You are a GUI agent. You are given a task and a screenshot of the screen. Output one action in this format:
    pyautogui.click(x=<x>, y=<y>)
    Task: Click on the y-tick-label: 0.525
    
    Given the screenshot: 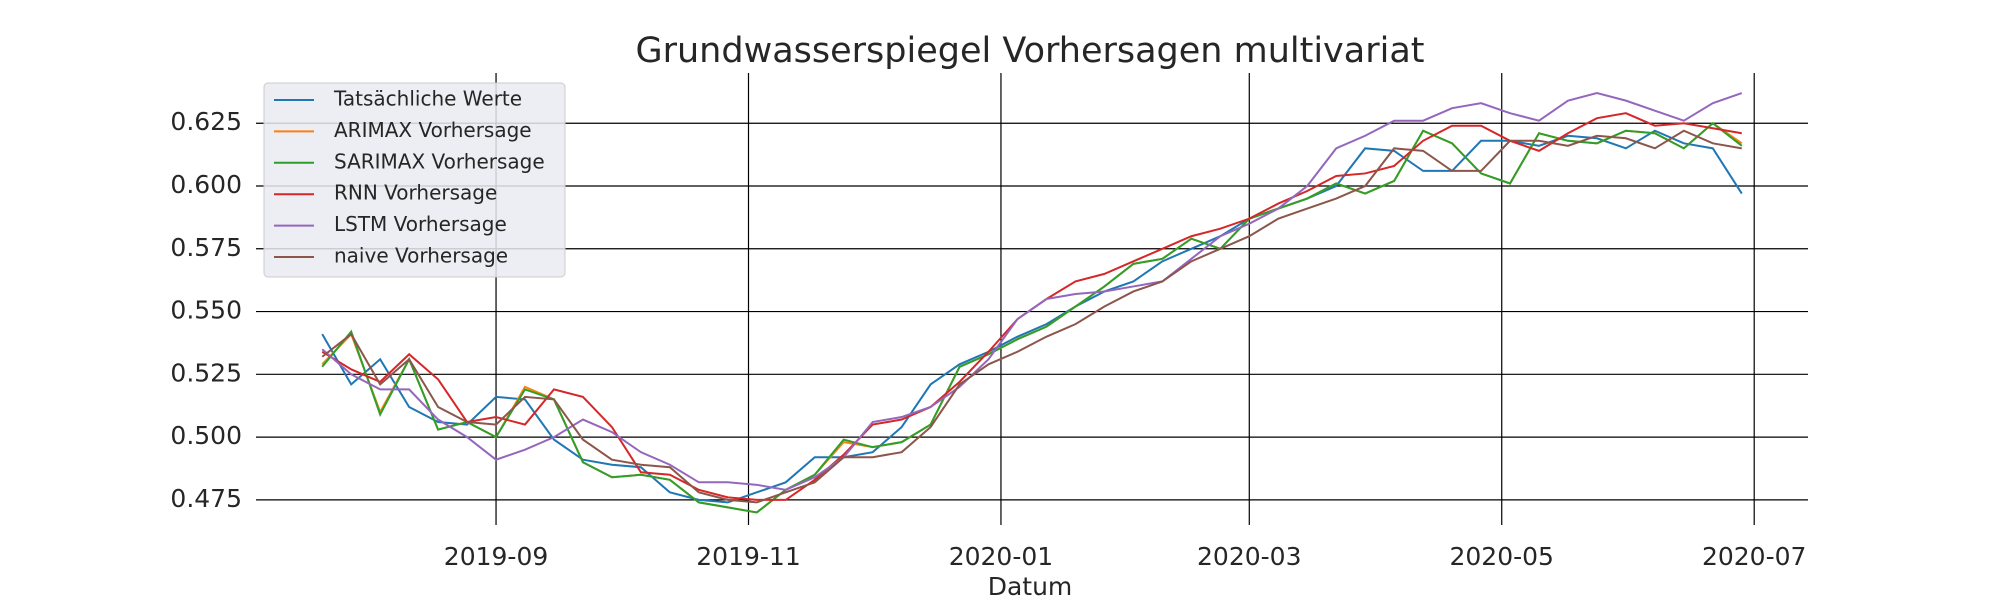 What is the action you would take?
    pyautogui.click(x=206, y=372)
    